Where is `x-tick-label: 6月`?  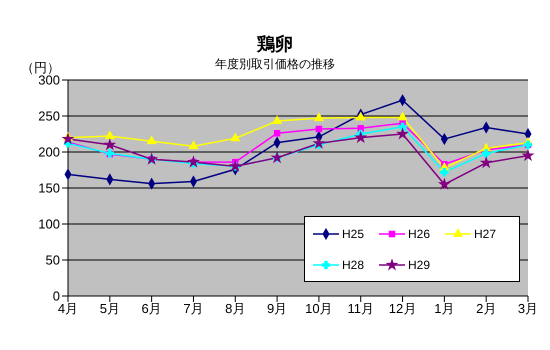 x-tick-label: 6月 is located at coordinates (152, 308).